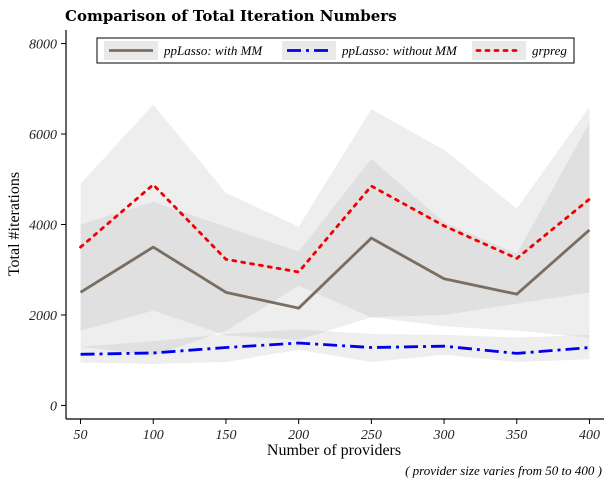  I want to click on chart-title: Comparison of Total Iteration Numbers, so click(231, 16).